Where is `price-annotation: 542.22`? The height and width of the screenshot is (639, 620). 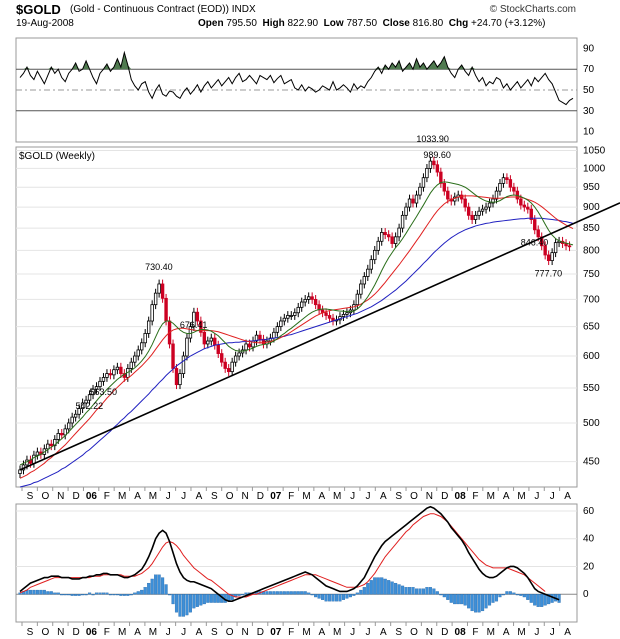 price-annotation: 542.22 is located at coordinates (90, 406).